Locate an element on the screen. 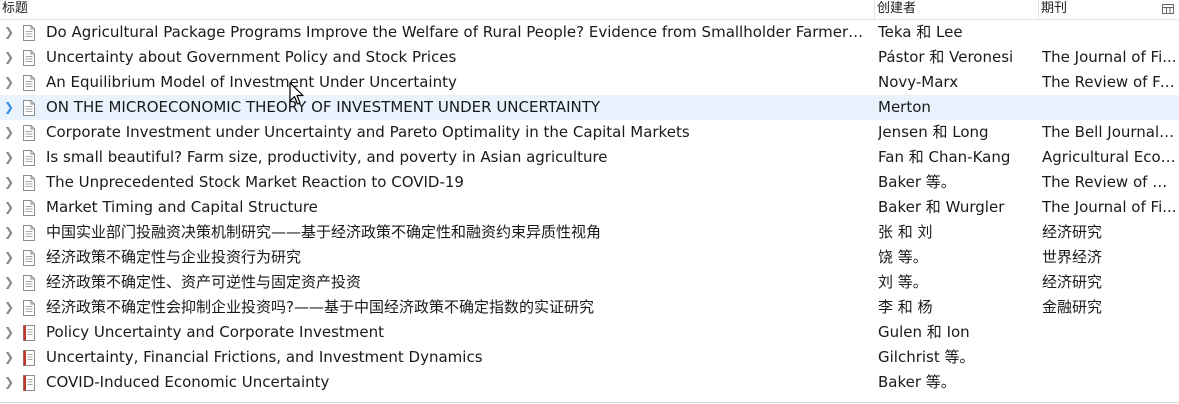 The height and width of the screenshot is (404, 1179). row-creator: Novy-Marx is located at coordinates (918, 82).